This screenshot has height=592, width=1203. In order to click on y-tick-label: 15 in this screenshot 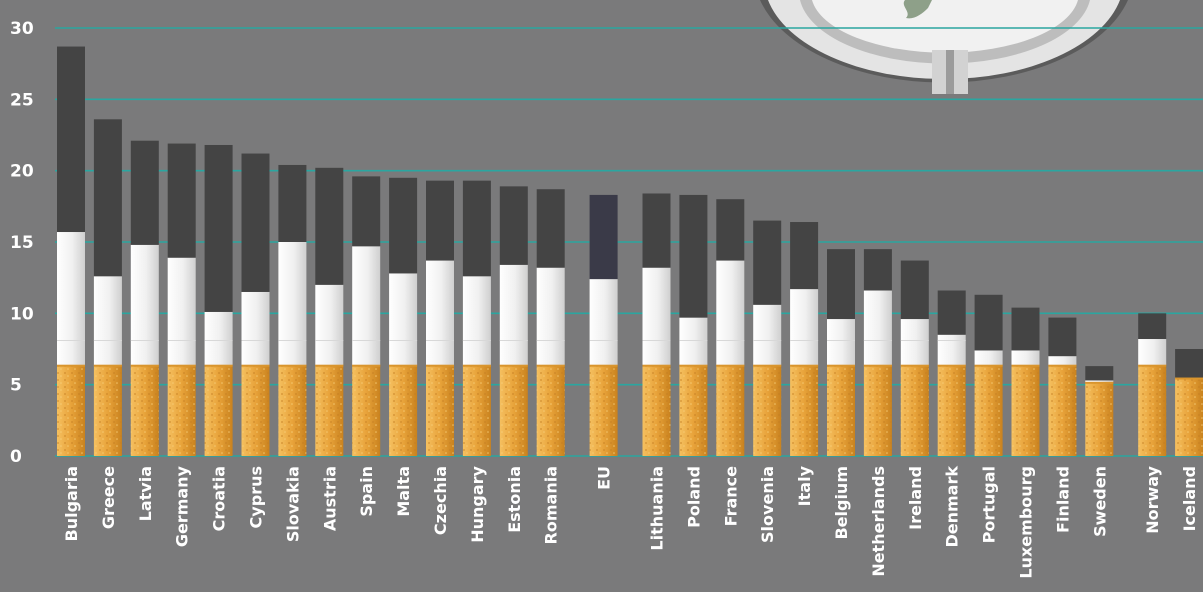, I will do `click(22, 243)`.